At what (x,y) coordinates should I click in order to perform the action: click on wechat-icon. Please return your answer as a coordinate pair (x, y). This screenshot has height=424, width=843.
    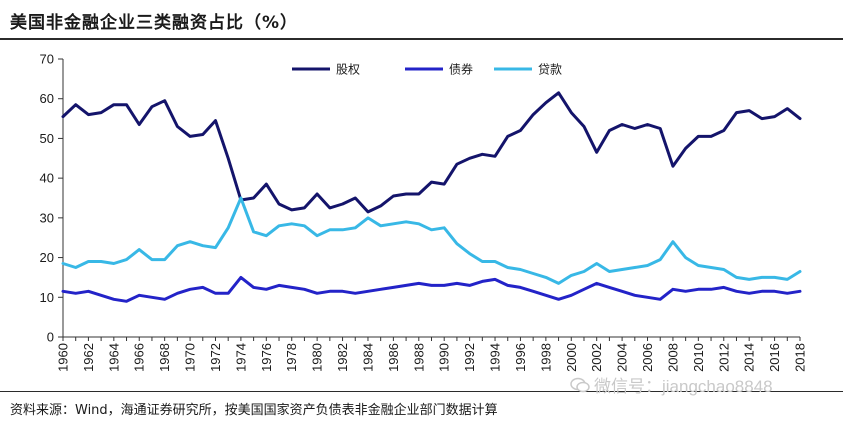
    Looking at the image, I should click on (580, 384).